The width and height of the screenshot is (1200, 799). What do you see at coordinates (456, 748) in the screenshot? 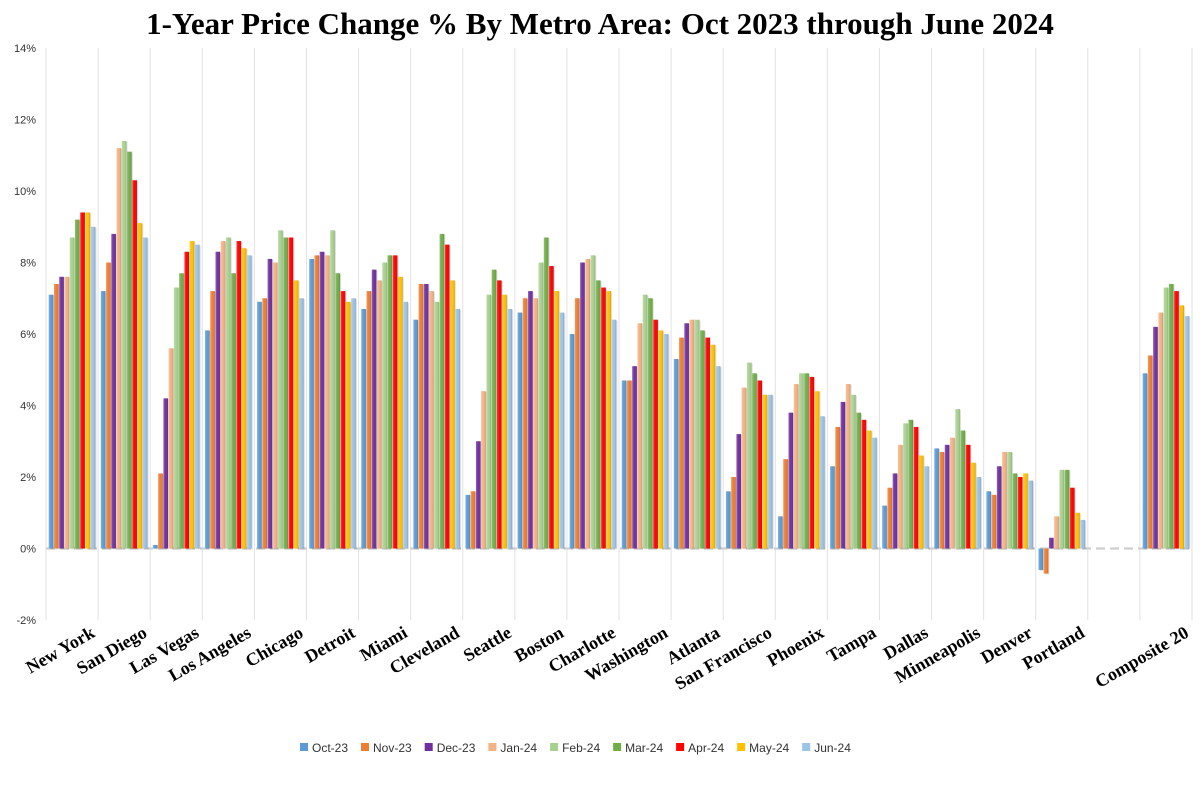
I see `legend-label: Dec-23` at bounding box center [456, 748].